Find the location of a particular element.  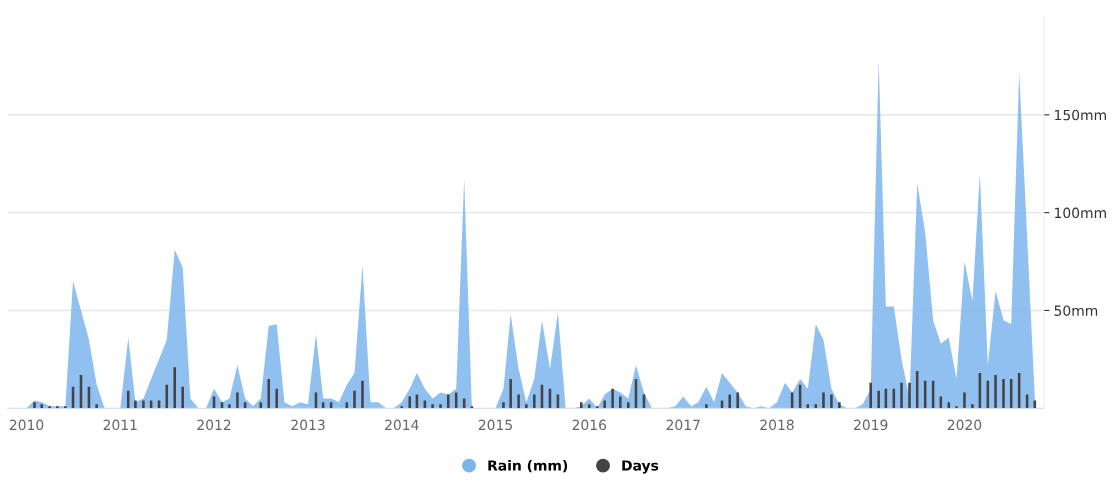

x-tick-label: 2013 is located at coordinates (308, 425).